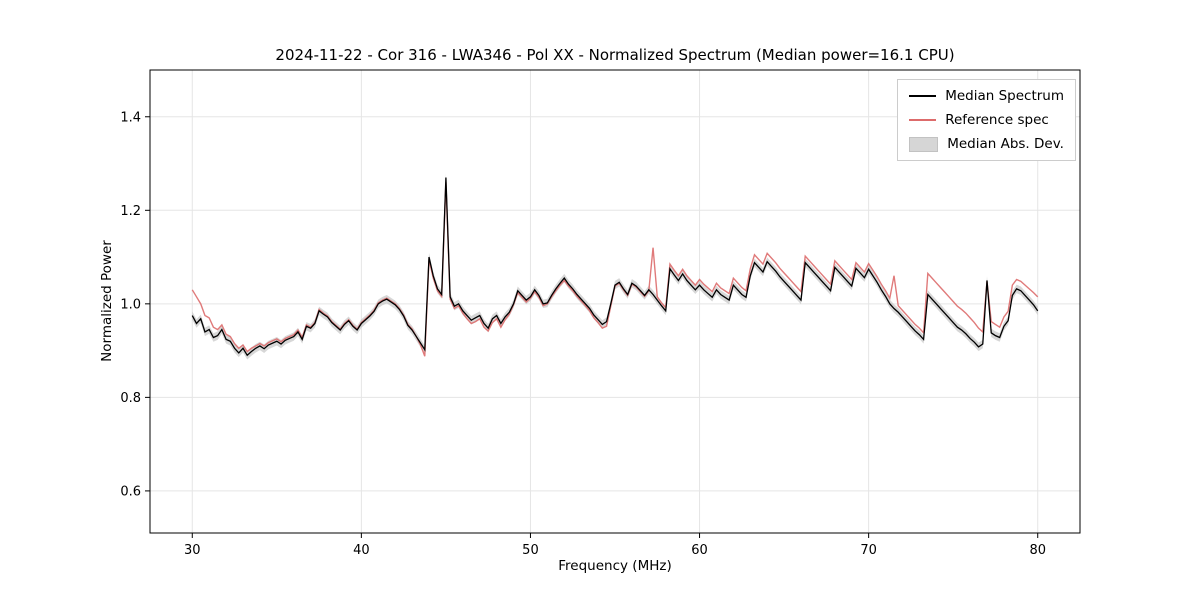  What do you see at coordinates (130, 491) in the screenshot?
I see `y-tick-label: 0.6` at bounding box center [130, 491].